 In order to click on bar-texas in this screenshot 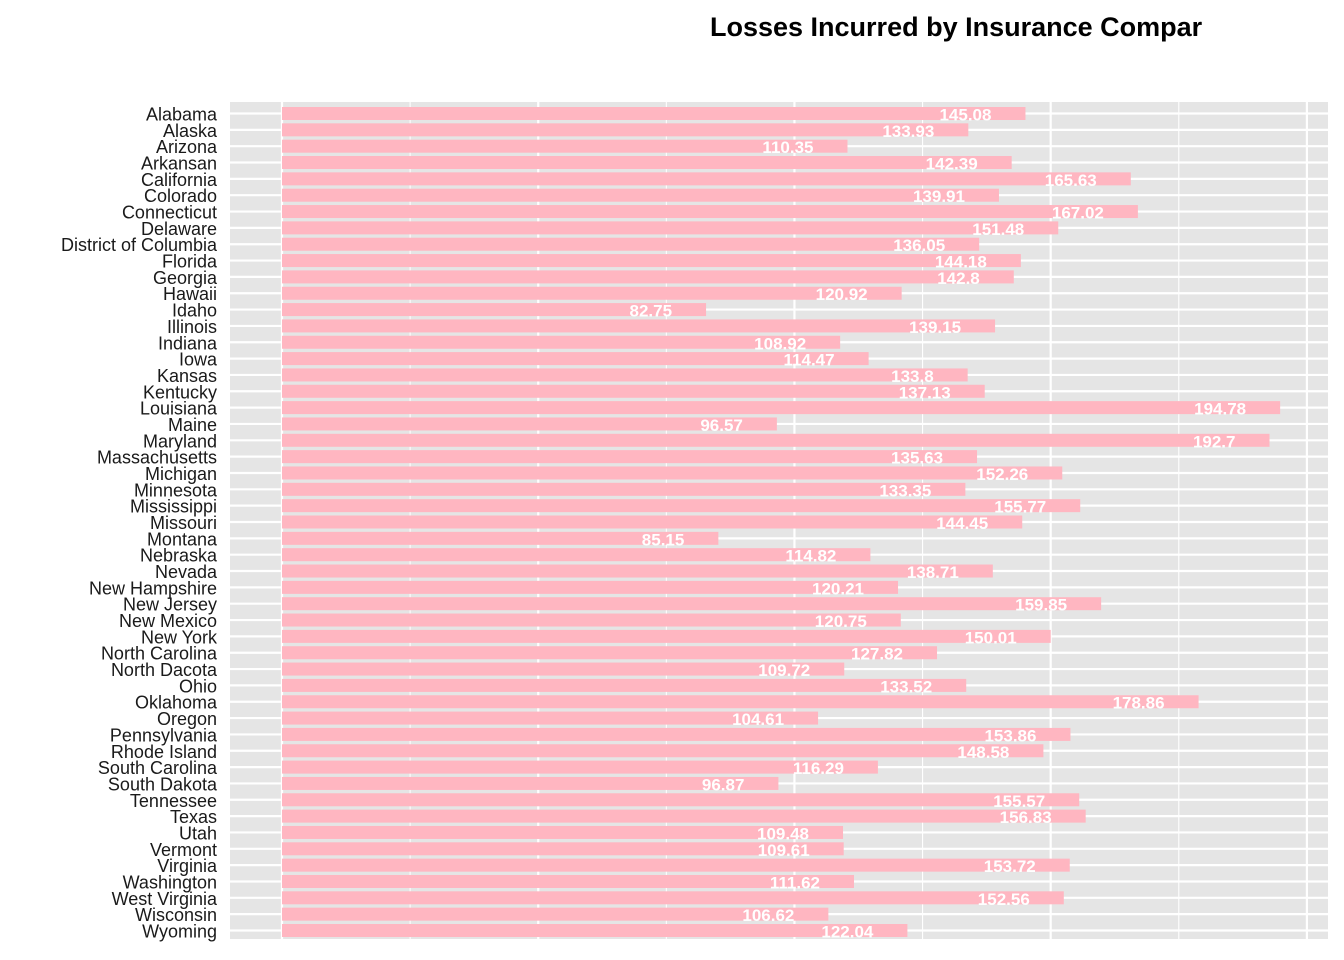, I will do `click(684, 816)`.